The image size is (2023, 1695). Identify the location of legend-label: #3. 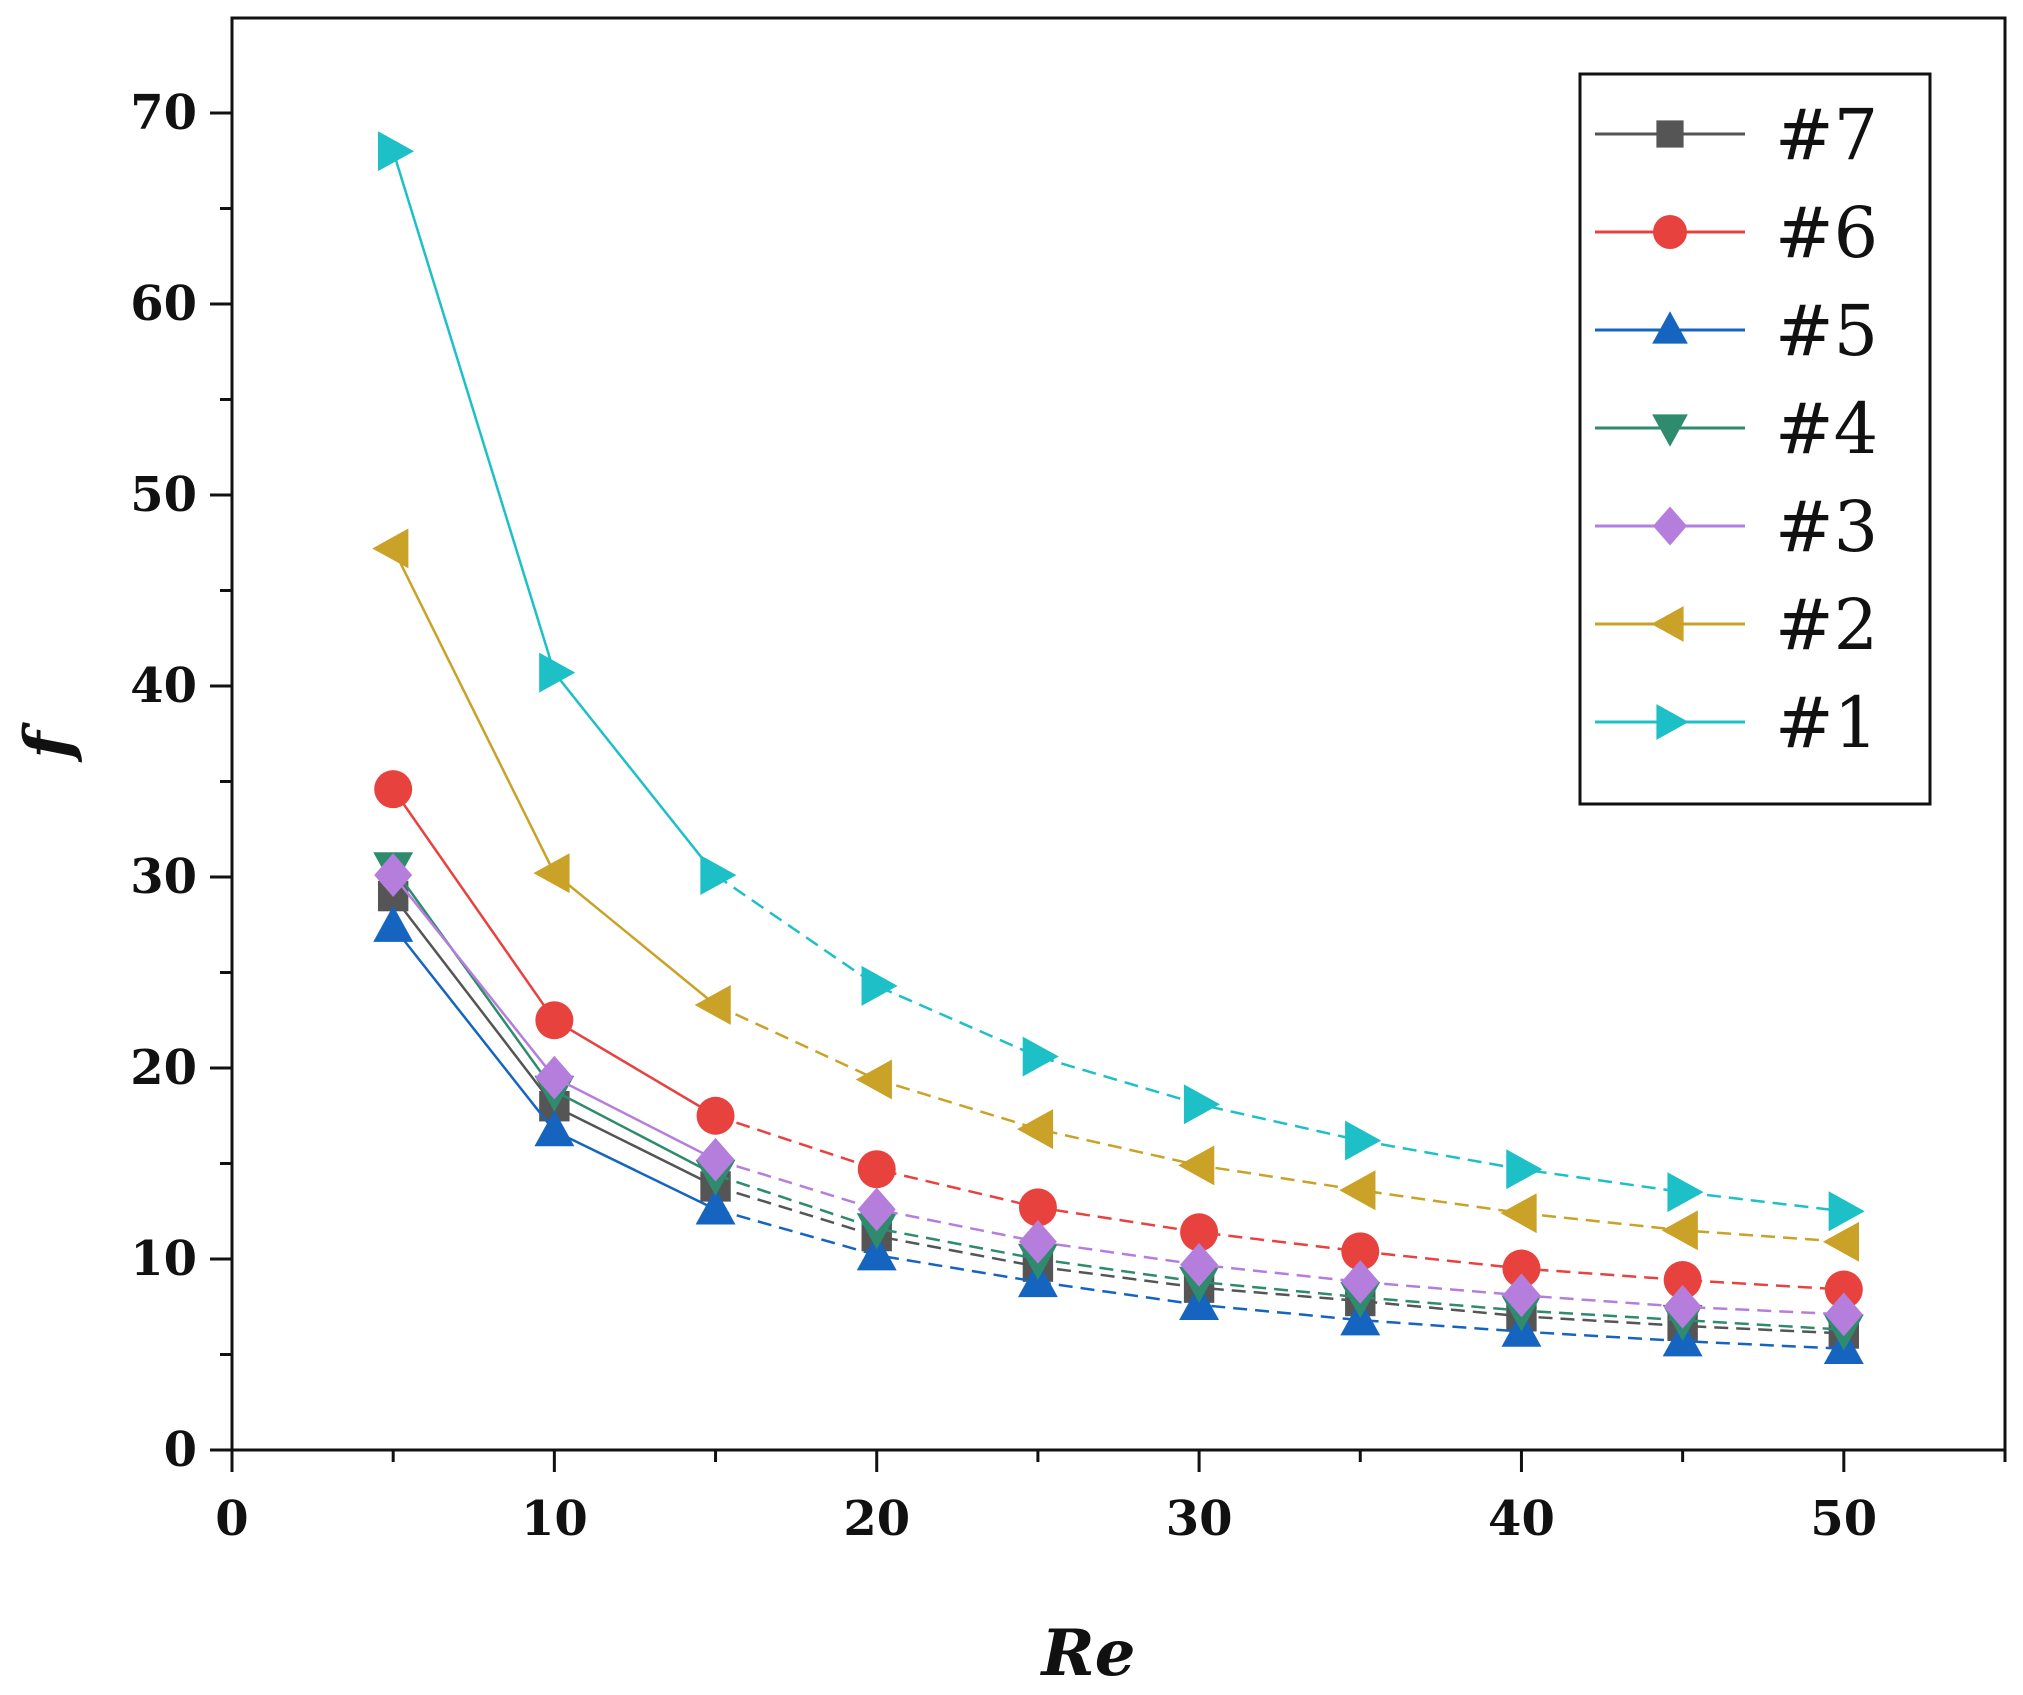
(1826, 527).